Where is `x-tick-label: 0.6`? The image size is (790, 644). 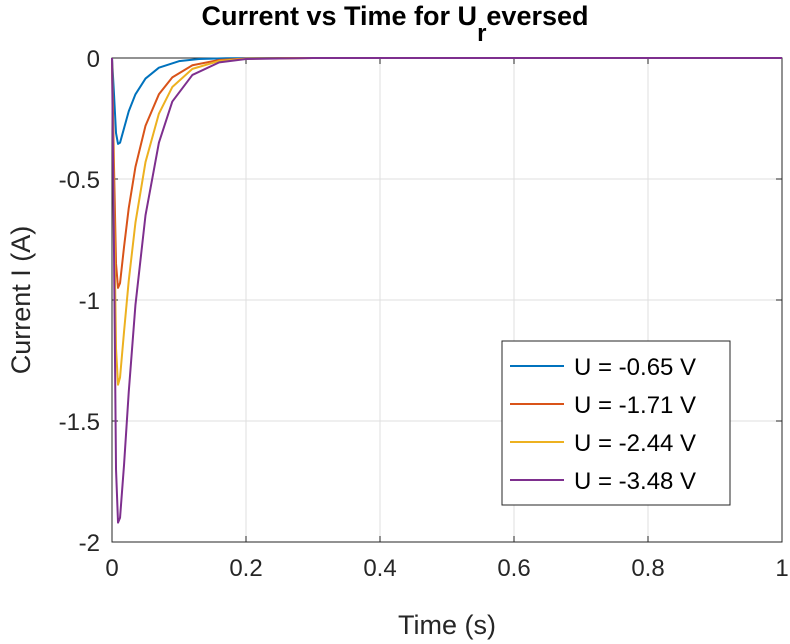 x-tick-label: 0.6 is located at coordinates (513, 568).